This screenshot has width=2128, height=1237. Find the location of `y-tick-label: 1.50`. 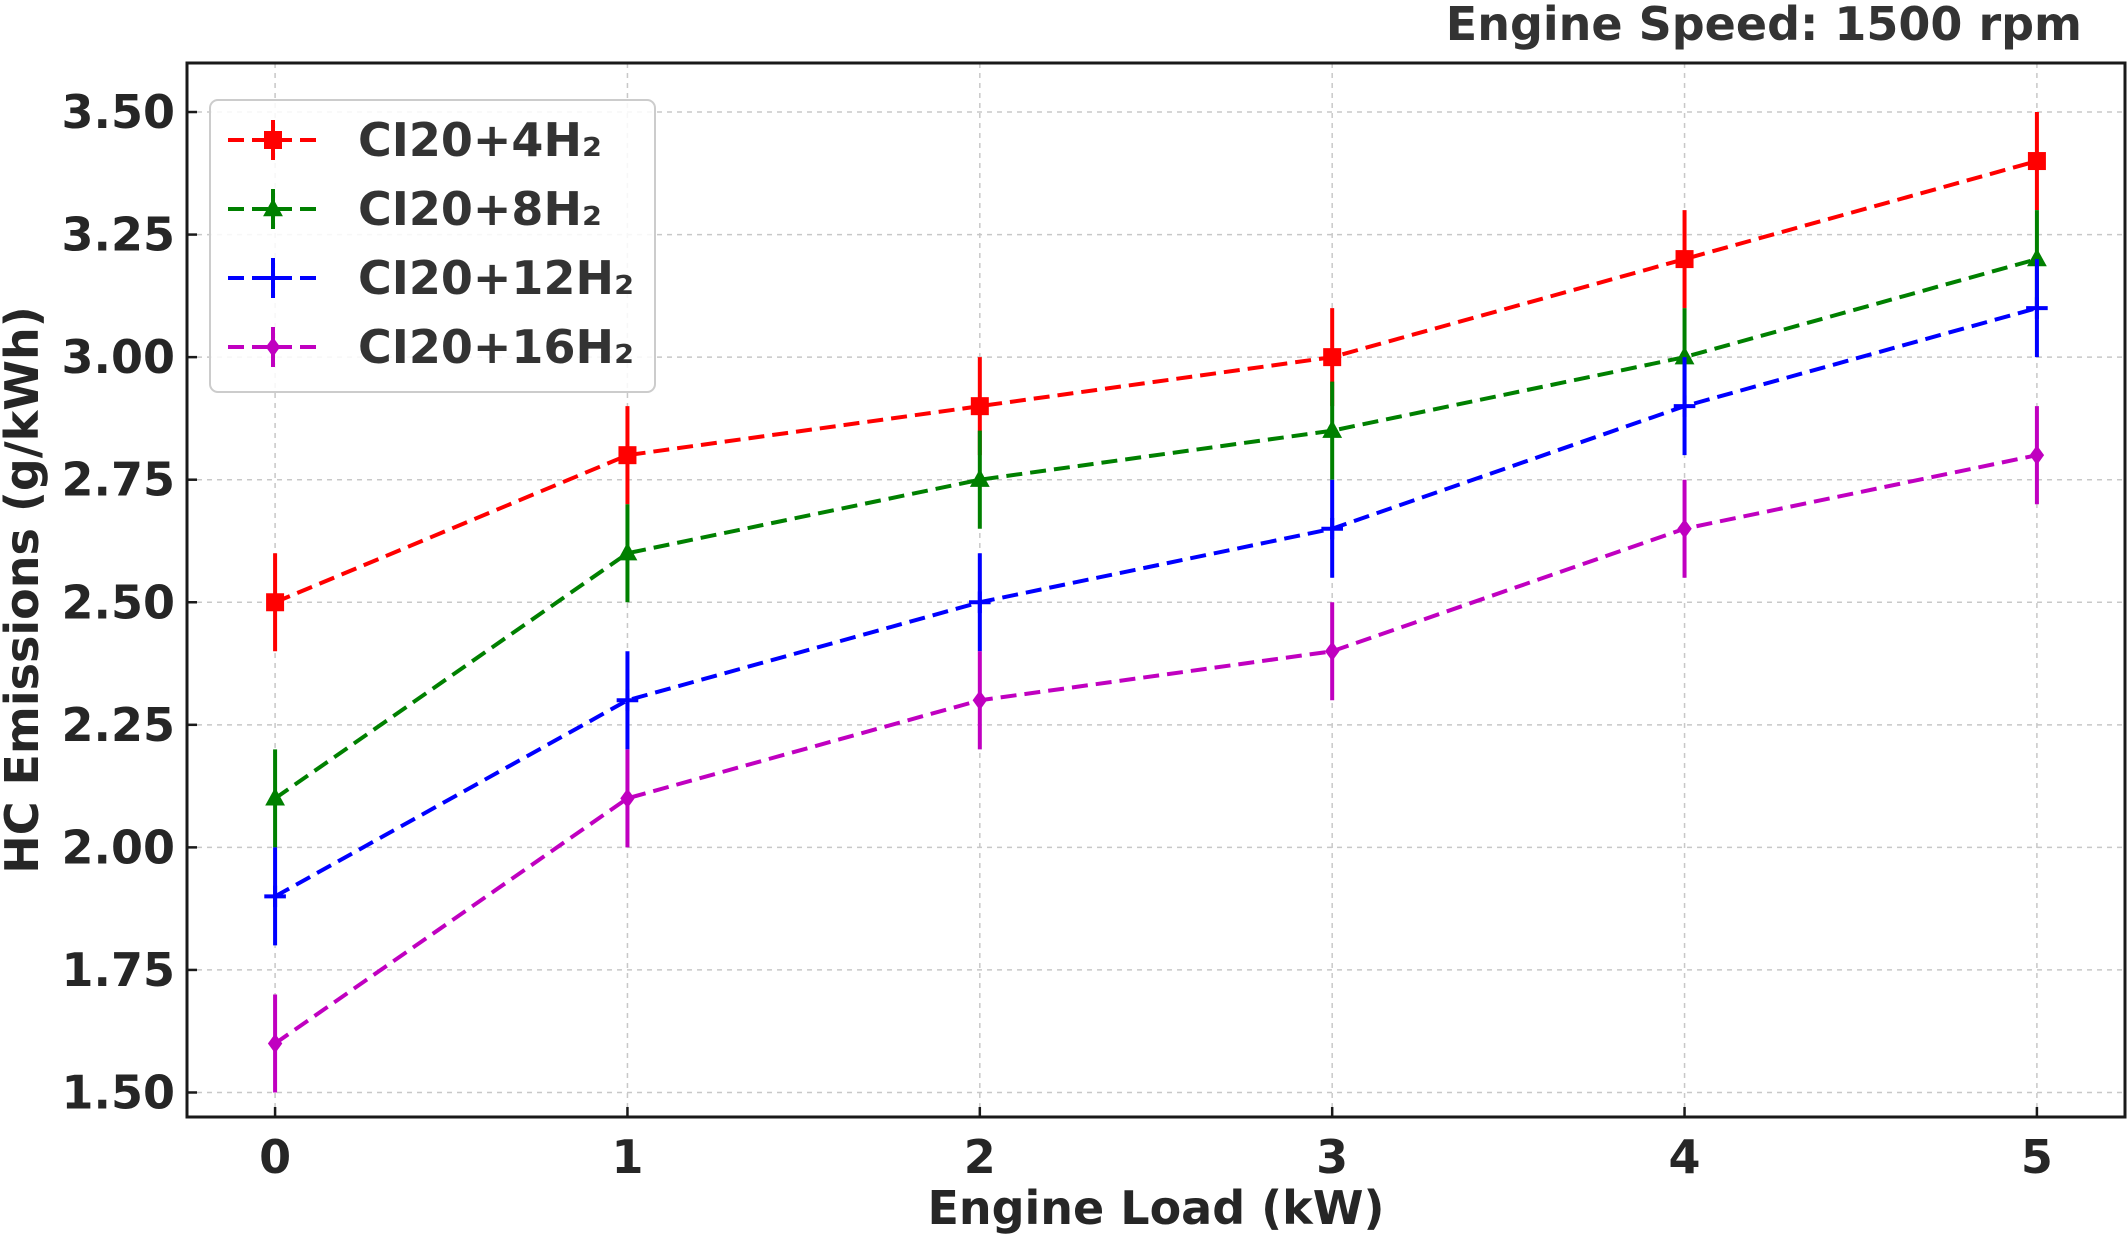

y-tick-label: 1.50 is located at coordinates (119, 1092).